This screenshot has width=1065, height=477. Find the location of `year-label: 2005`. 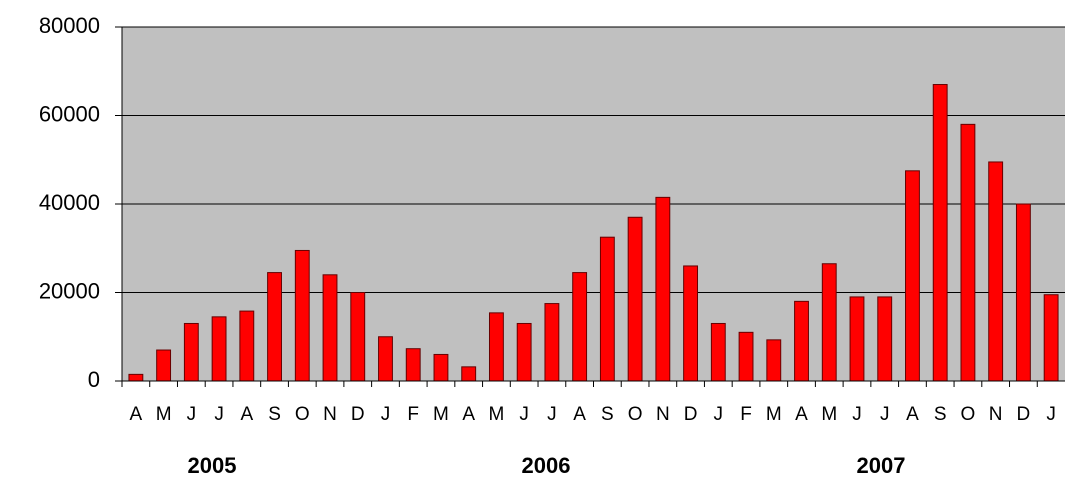

year-label: 2005 is located at coordinates (212, 465).